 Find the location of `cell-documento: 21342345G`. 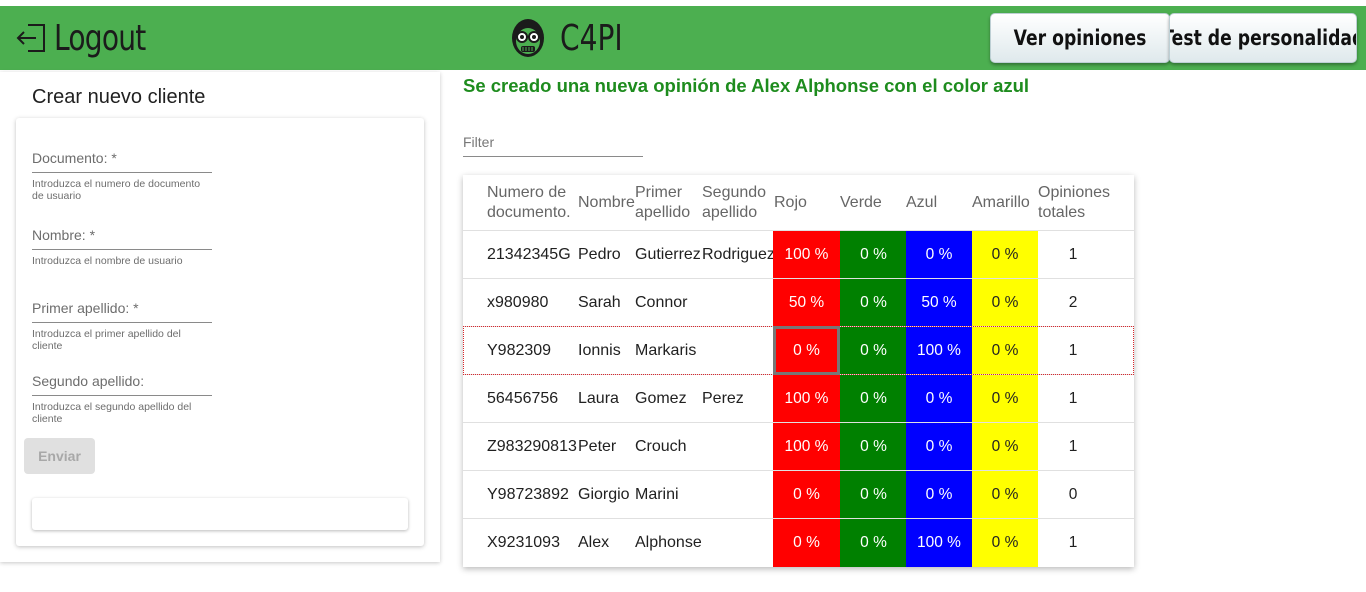

cell-documento: 21342345G is located at coordinates (529, 254).